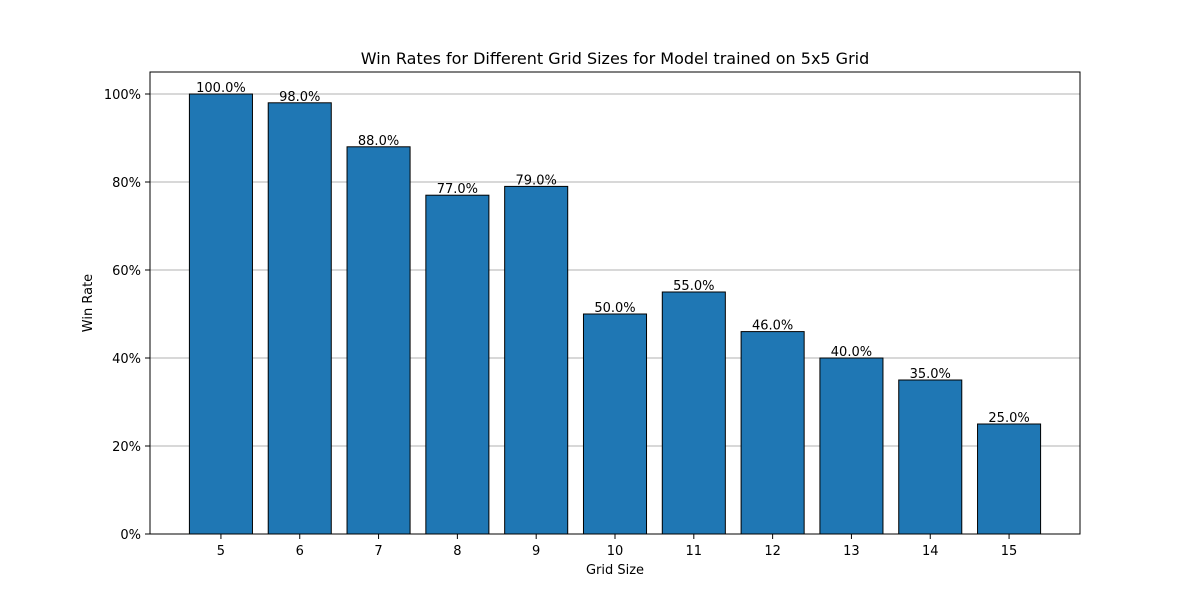 This screenshot has width=1200, height=600. I want to click on y-tick-label: 40%, so click(126, 359).